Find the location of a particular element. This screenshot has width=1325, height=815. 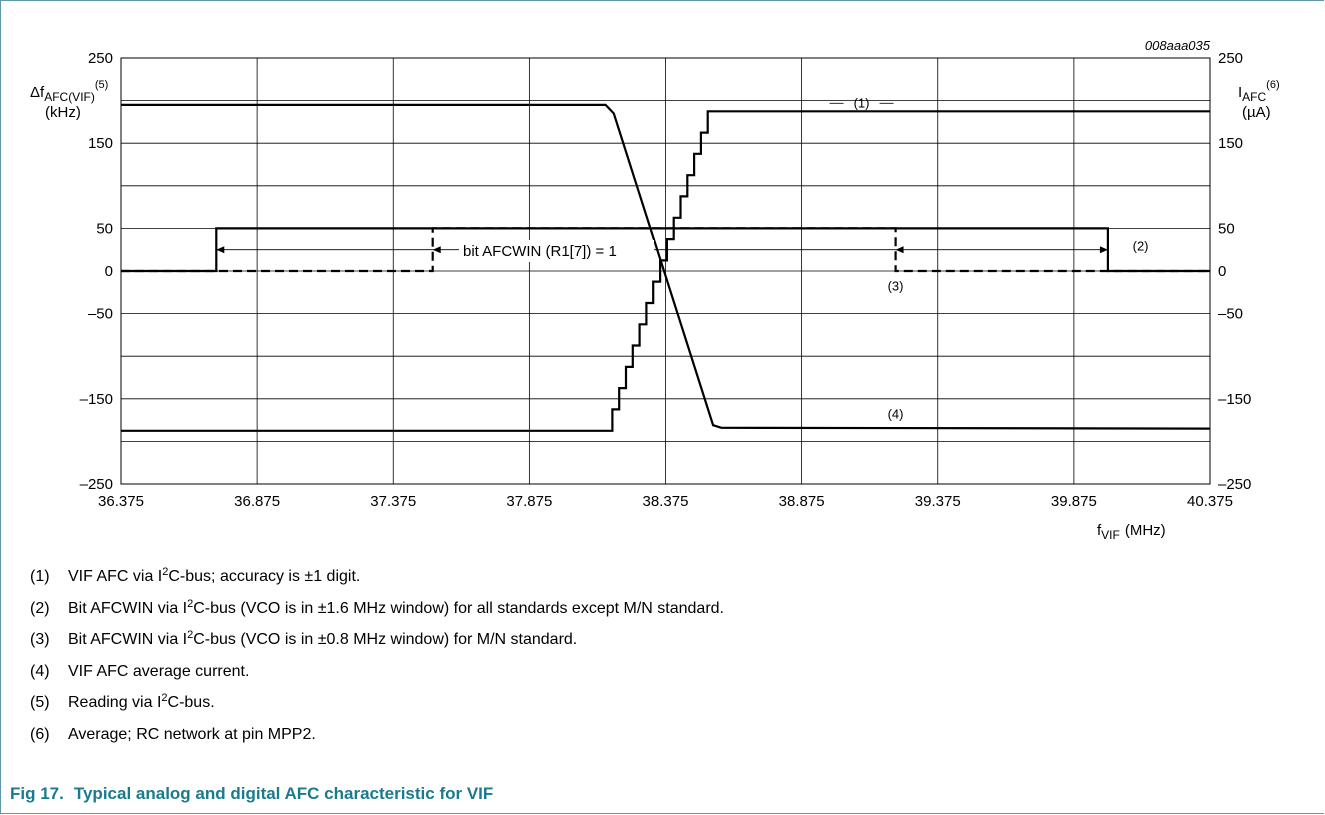

afcwin-annotation: bit AFCWIN (R1[7]) = 1 is located at coordinates (540, 251).